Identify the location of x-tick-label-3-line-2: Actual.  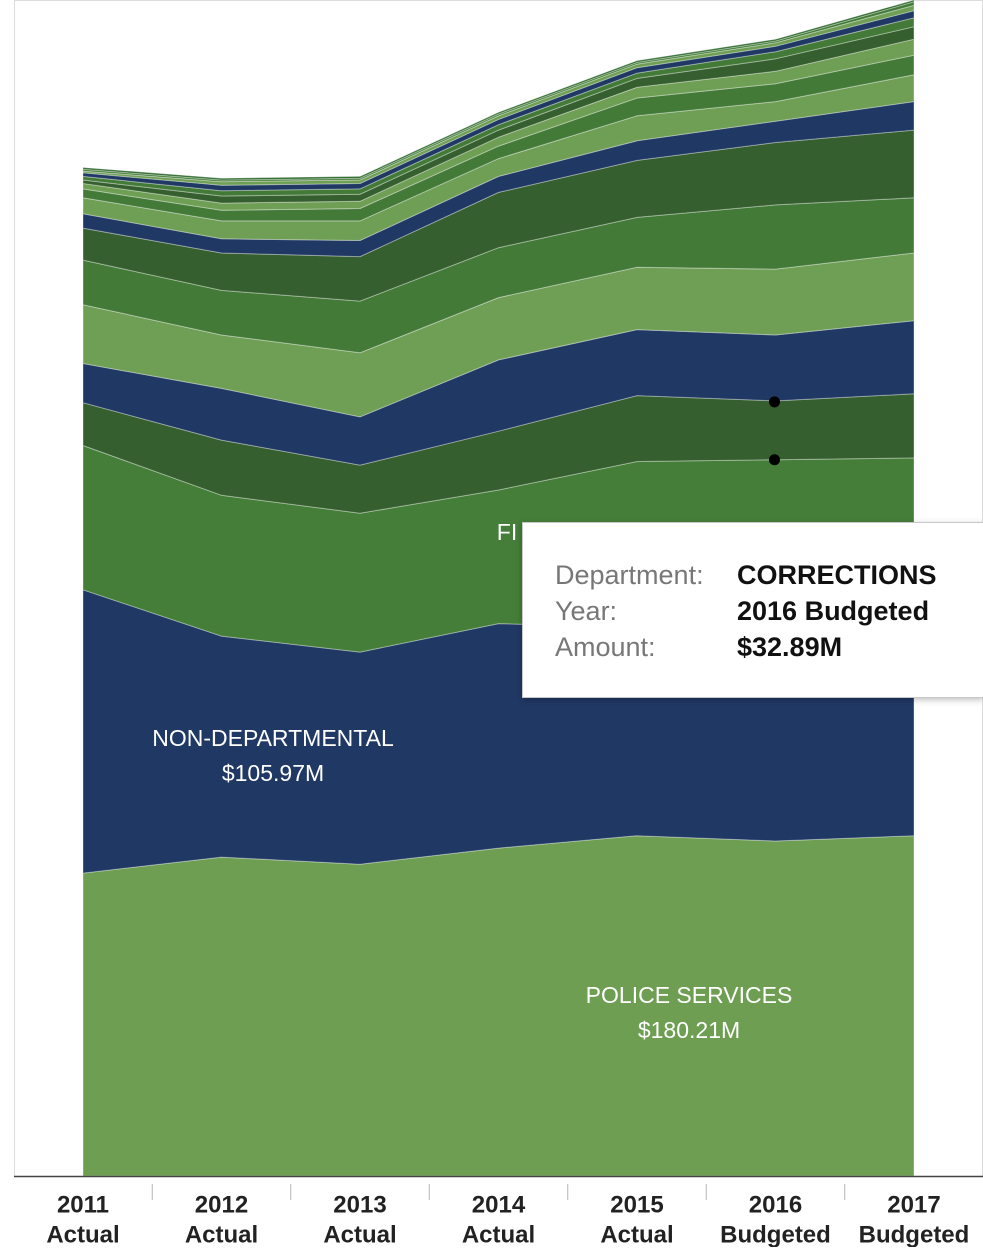
(359, 1234).